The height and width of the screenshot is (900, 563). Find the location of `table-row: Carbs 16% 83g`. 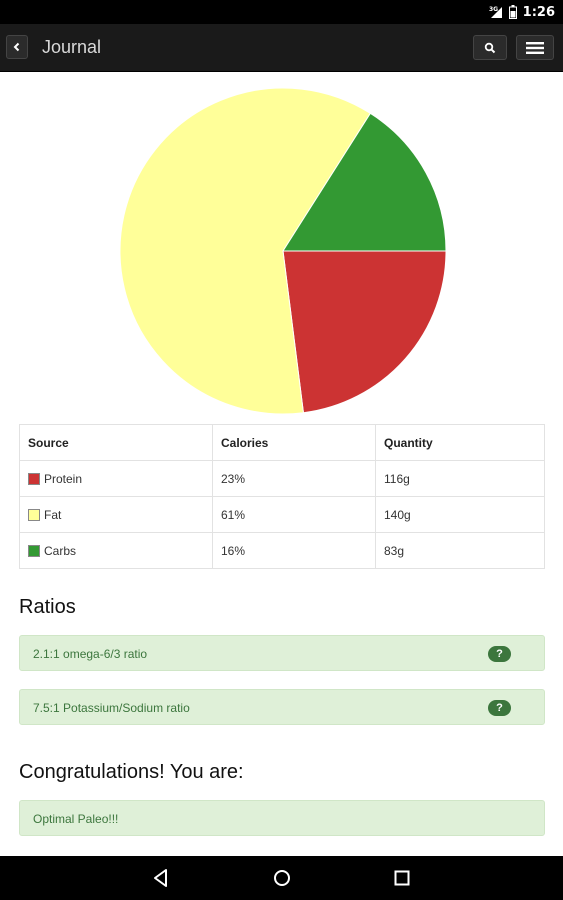

table-row: Carbs 16% 83g is located at coordinates (282, 550).